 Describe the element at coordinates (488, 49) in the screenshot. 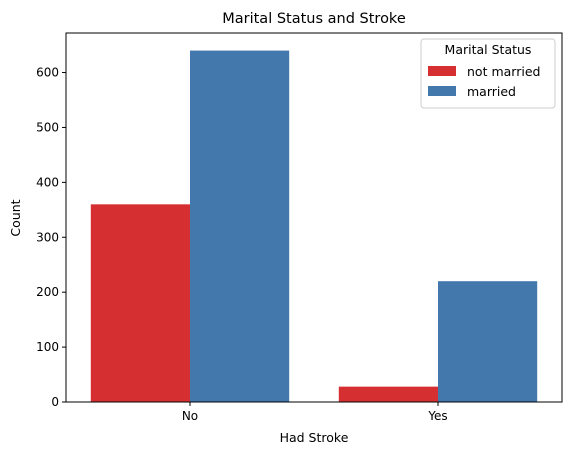

I see `legend-title: Marital Status` at that location.